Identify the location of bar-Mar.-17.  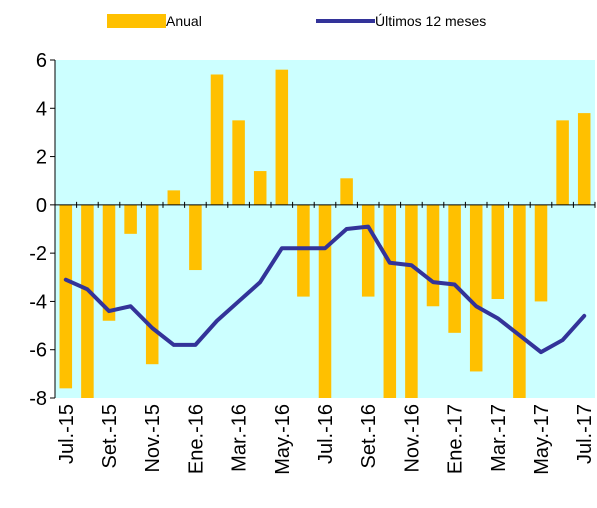
(498, 252).